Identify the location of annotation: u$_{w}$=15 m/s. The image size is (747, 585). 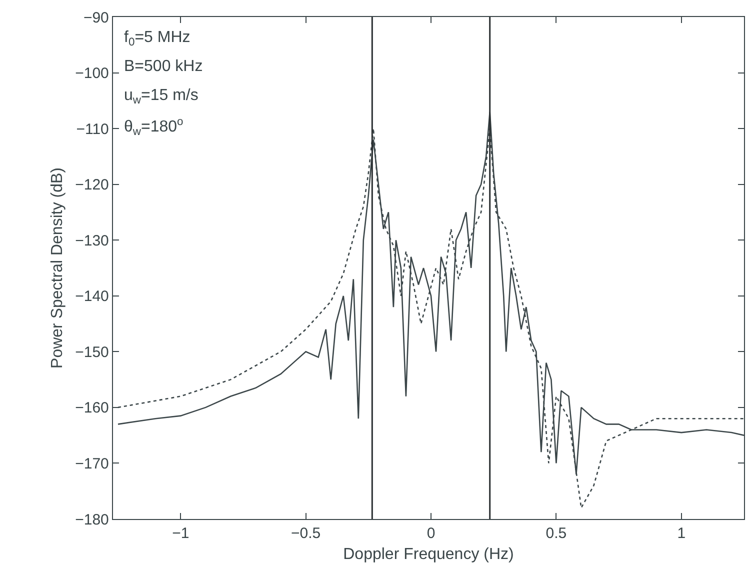
(161, 96).